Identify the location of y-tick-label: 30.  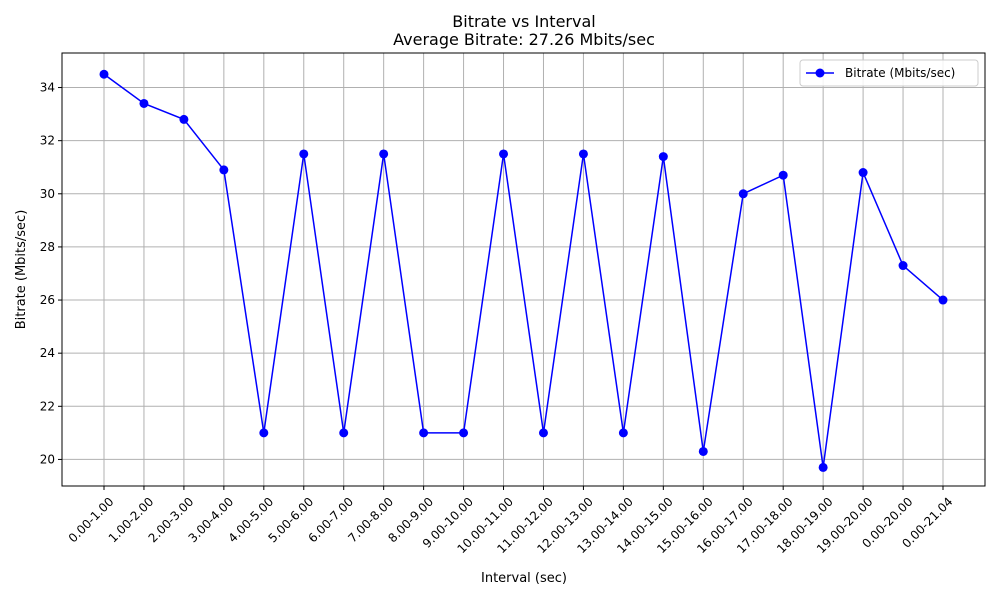
(47, 194).